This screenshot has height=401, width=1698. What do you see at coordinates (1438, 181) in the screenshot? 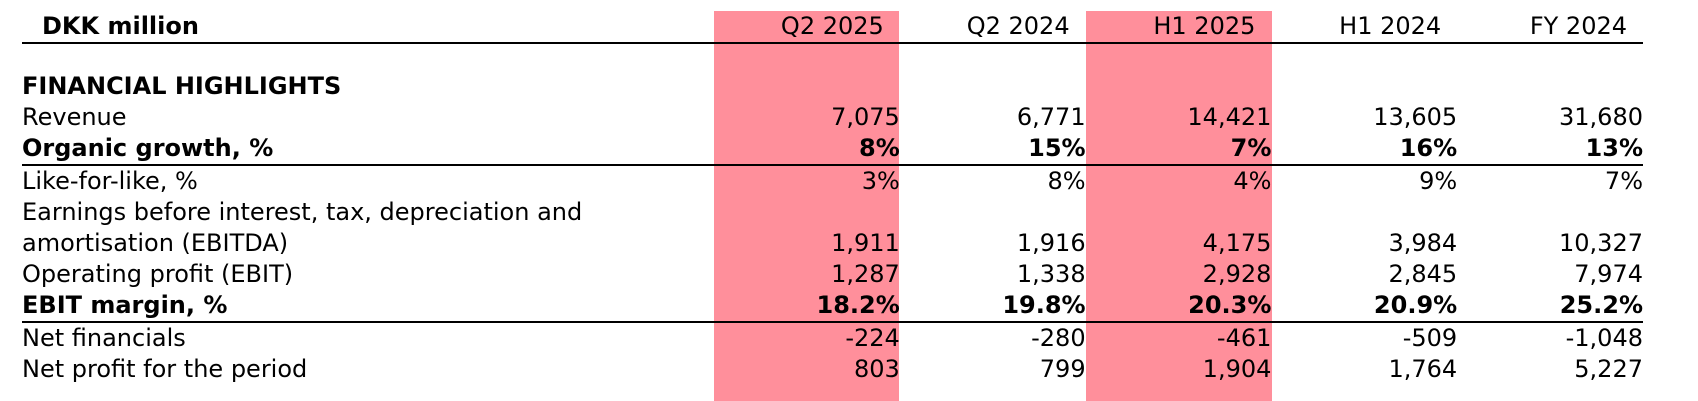
I see `cell-value: 9%` at bounding box center [1438, 181].